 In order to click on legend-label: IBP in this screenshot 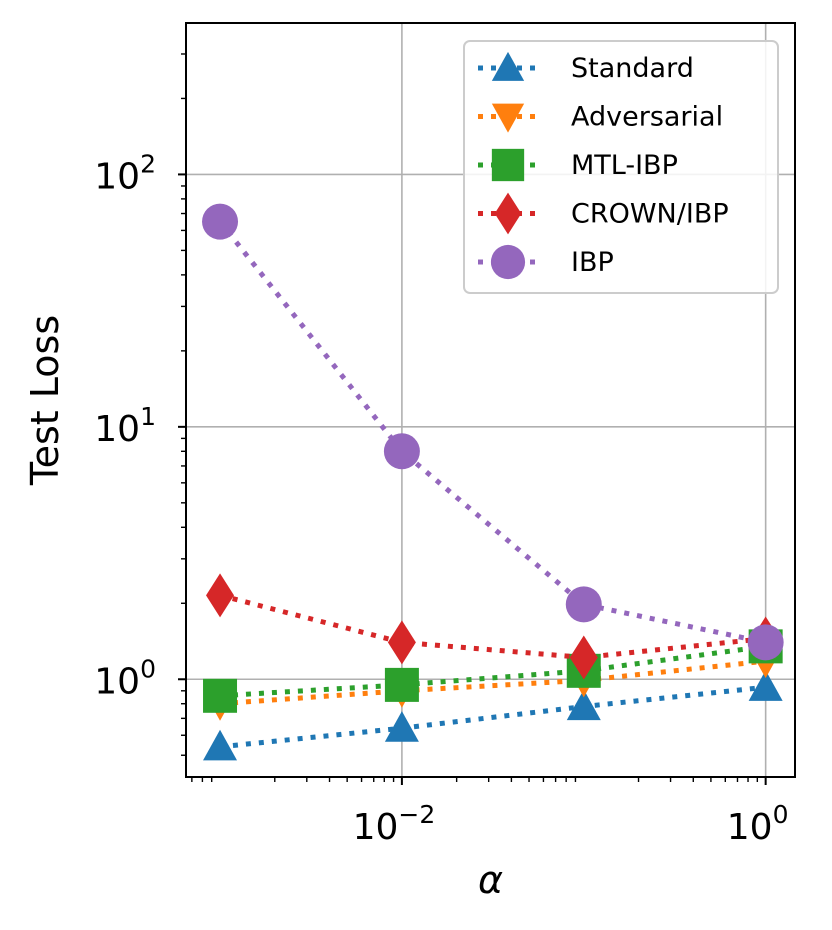, I will do `click(592, 262)`.